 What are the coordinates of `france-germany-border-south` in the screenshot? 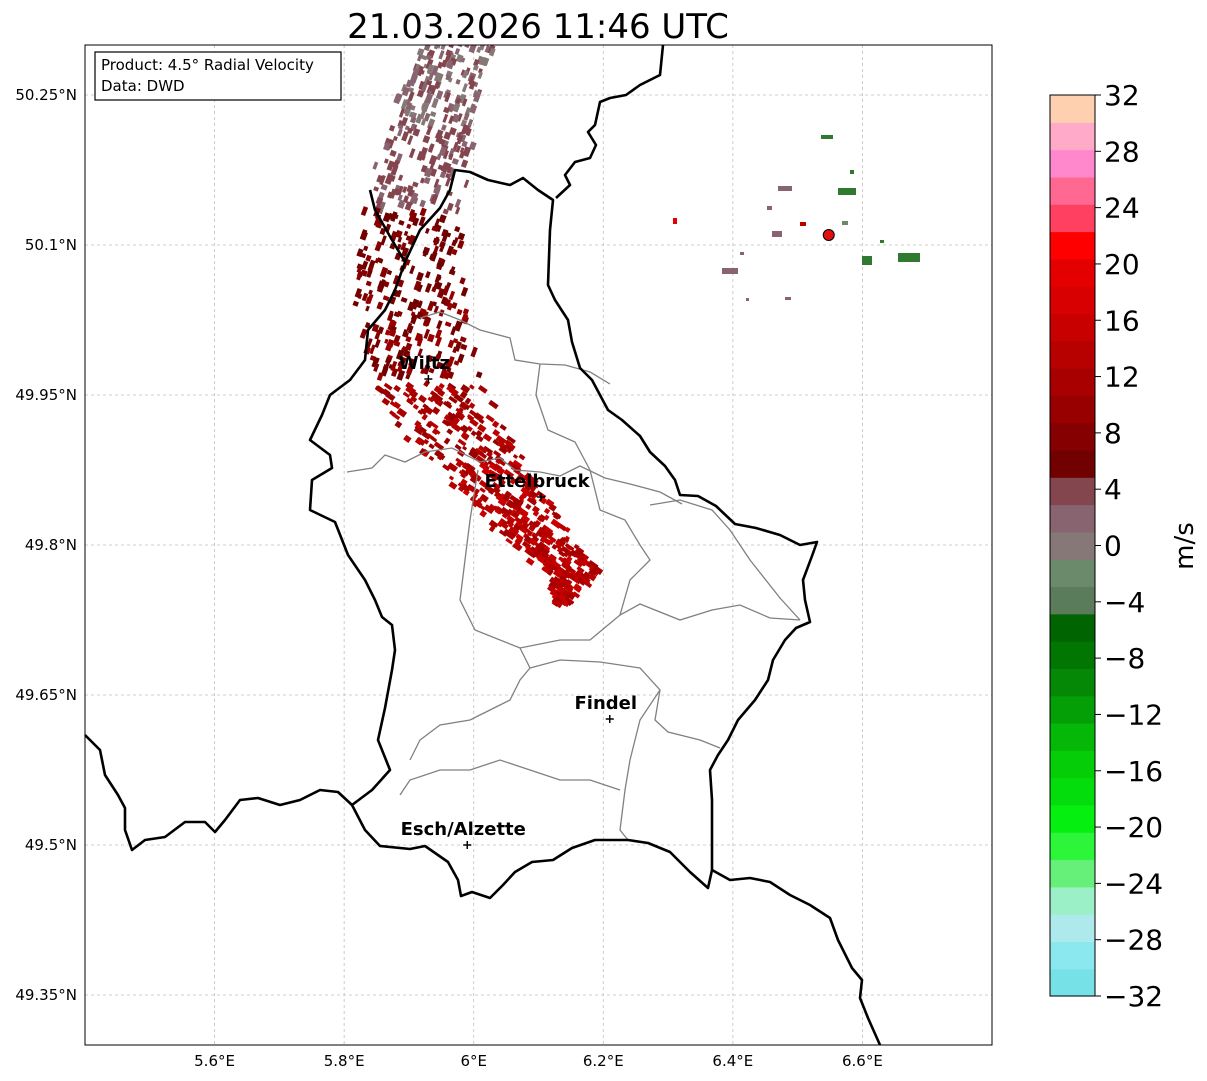 It's located at (796, 957).